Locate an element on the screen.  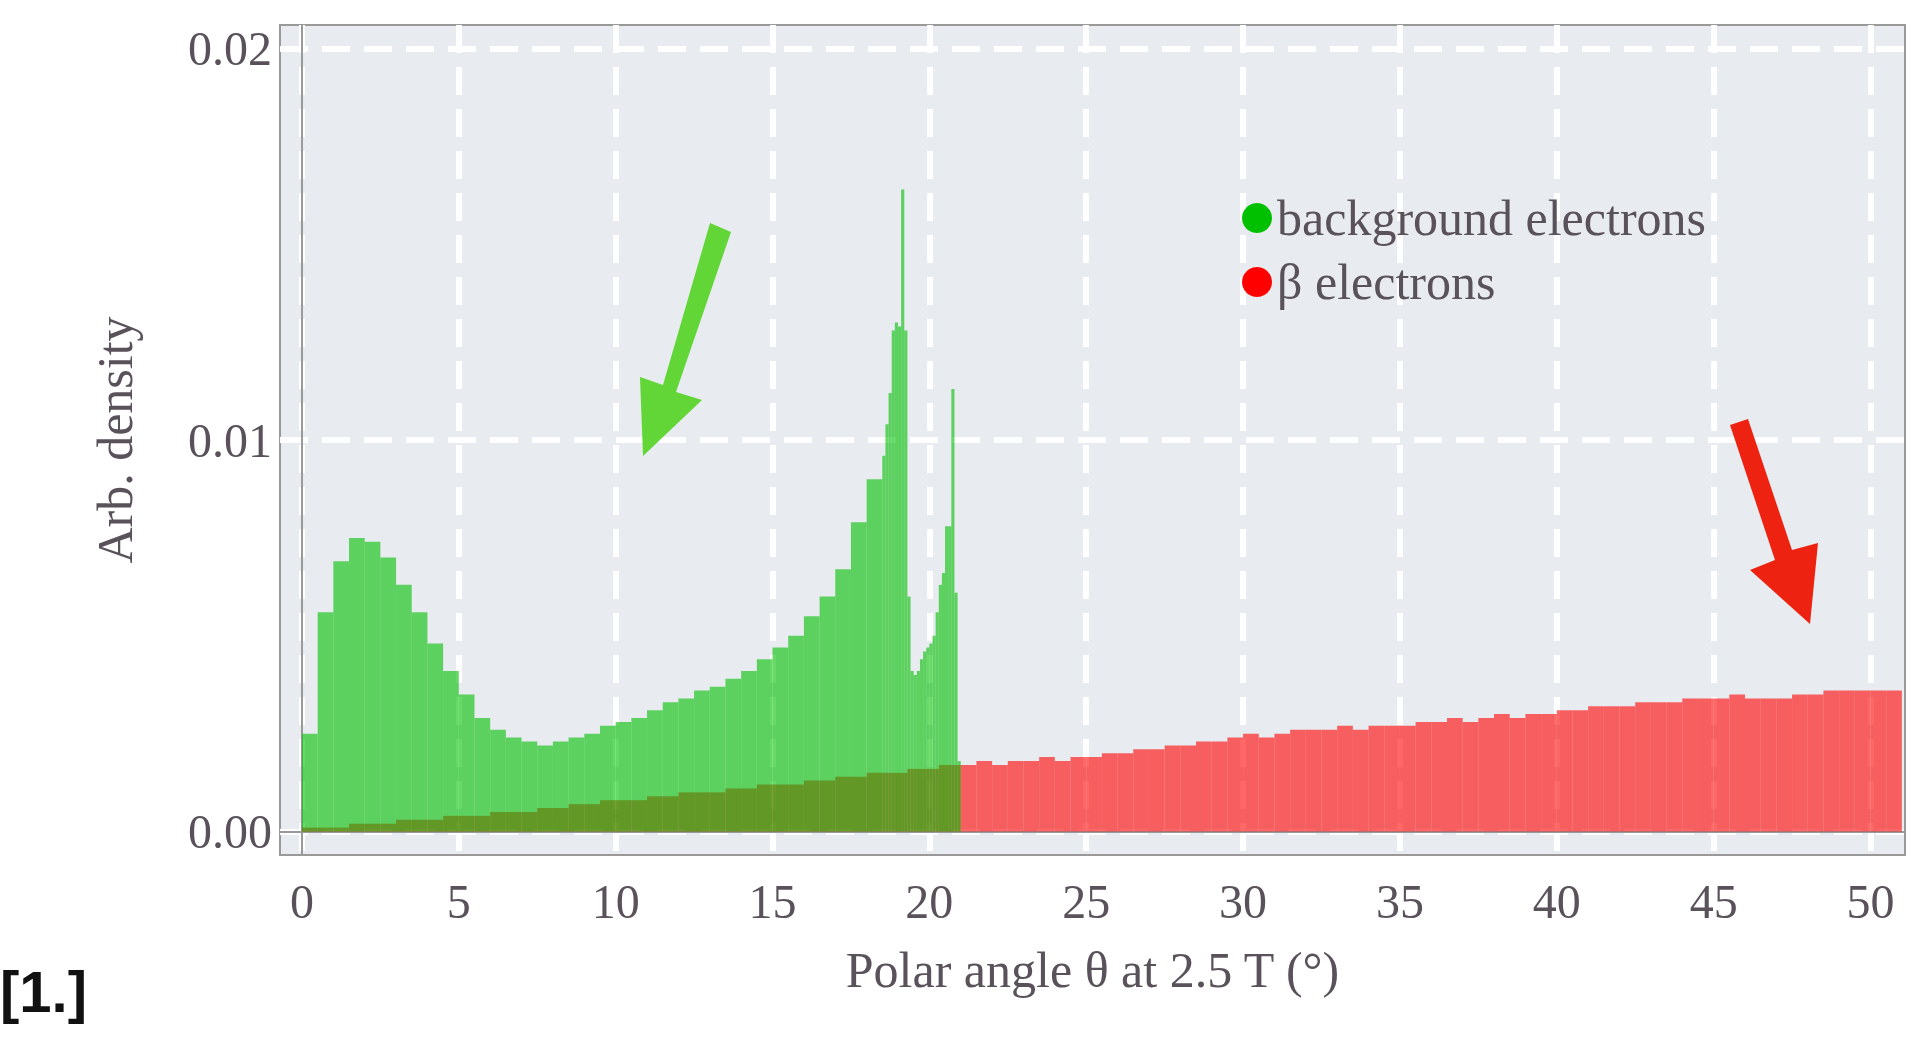
y-tick-label: 0.00 is located at coordinates (230, 832).